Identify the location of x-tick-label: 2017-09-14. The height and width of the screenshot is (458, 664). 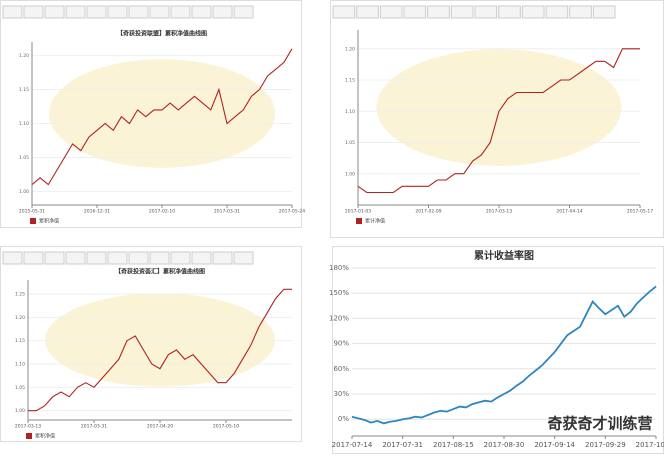
(554, 445).